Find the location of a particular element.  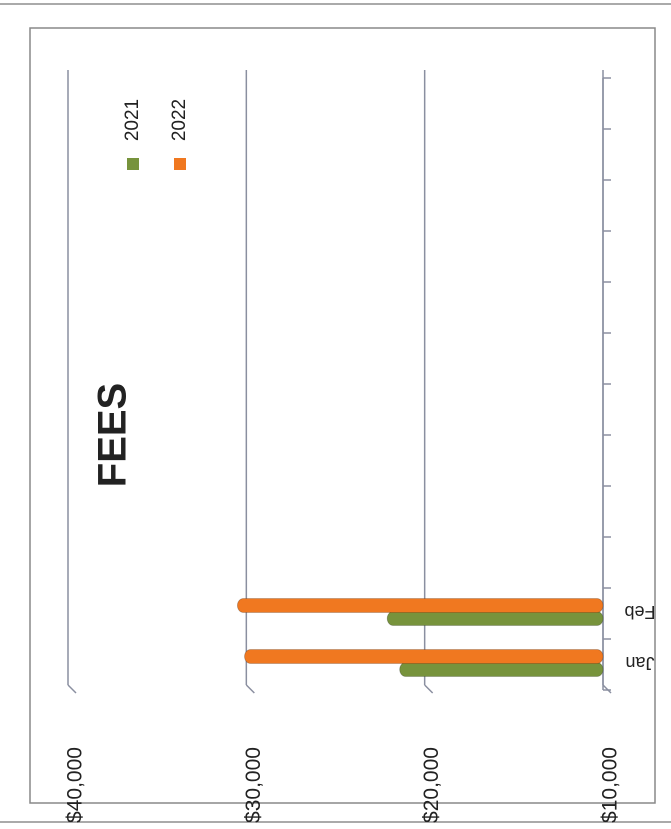

y-tick-label: $10,000 is located at coordinates (610, 785).